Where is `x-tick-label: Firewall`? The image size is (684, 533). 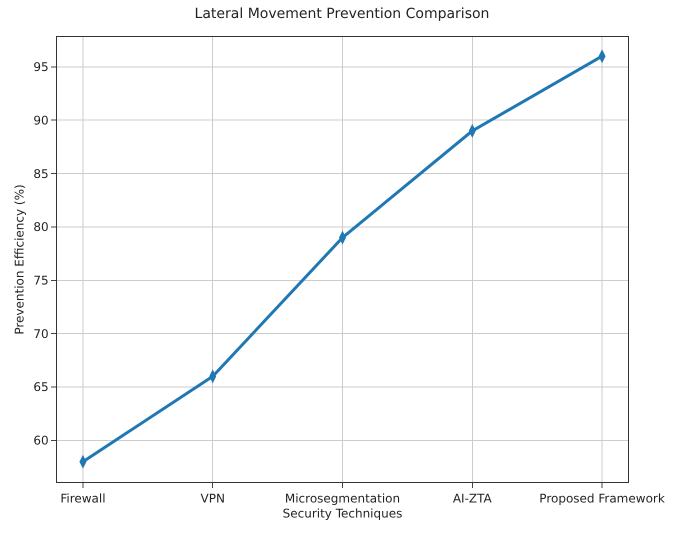 x-tick-label: Firewall is located at coordinates (83, 498).